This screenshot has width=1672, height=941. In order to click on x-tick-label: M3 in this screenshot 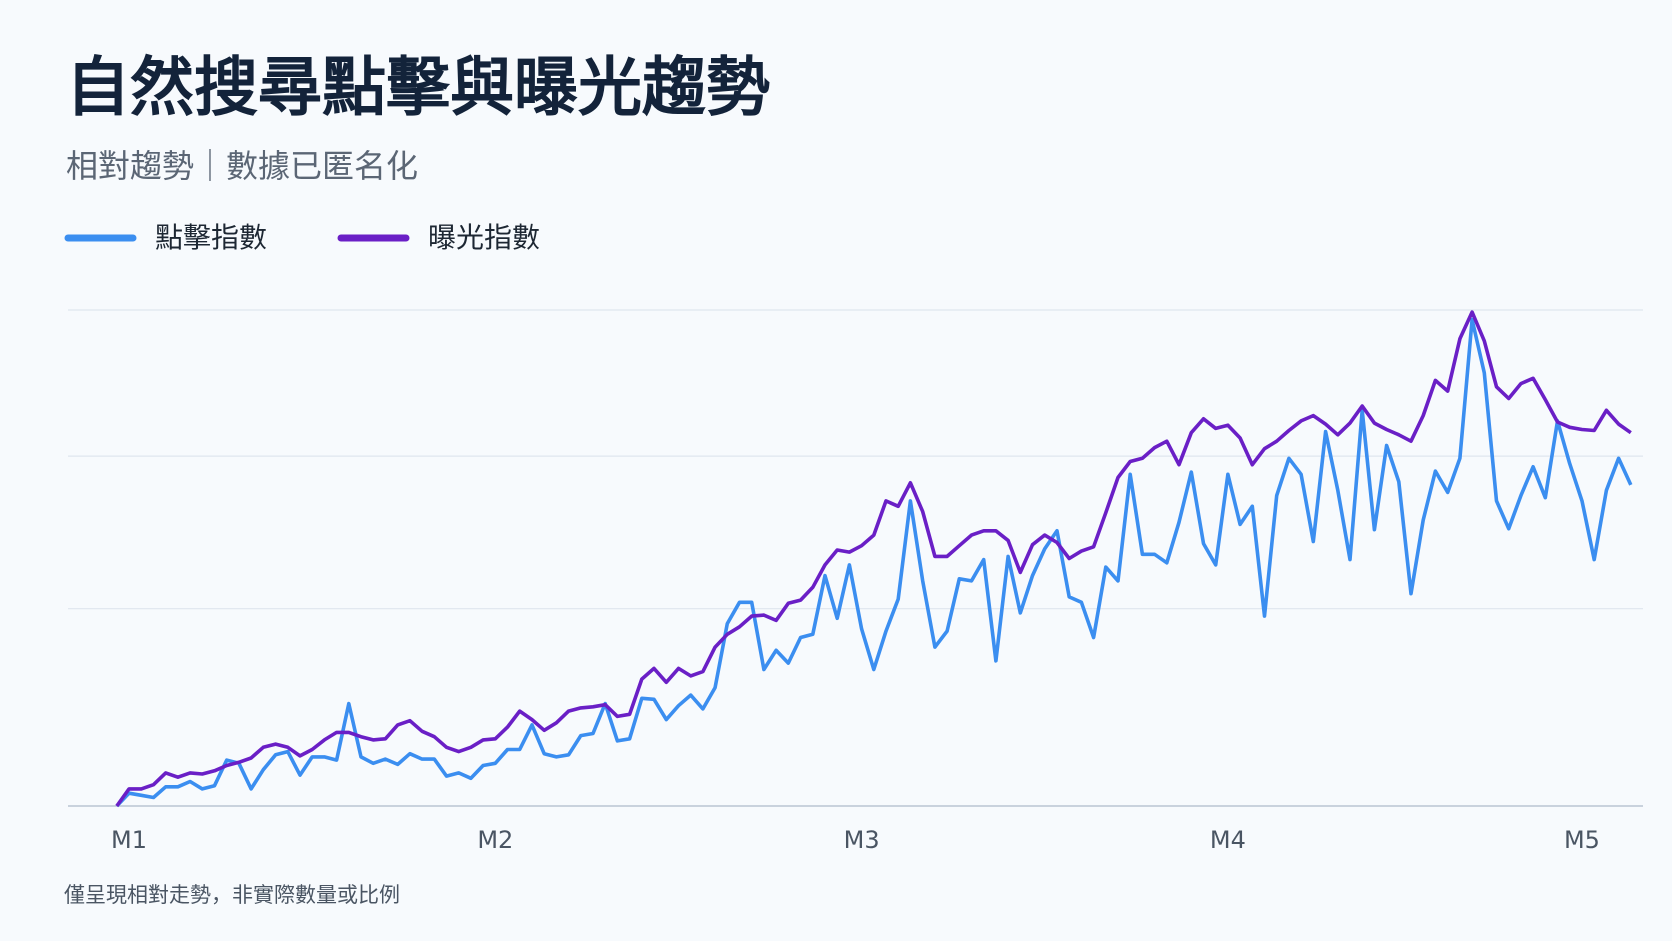, I will do `click(862, 840)`.